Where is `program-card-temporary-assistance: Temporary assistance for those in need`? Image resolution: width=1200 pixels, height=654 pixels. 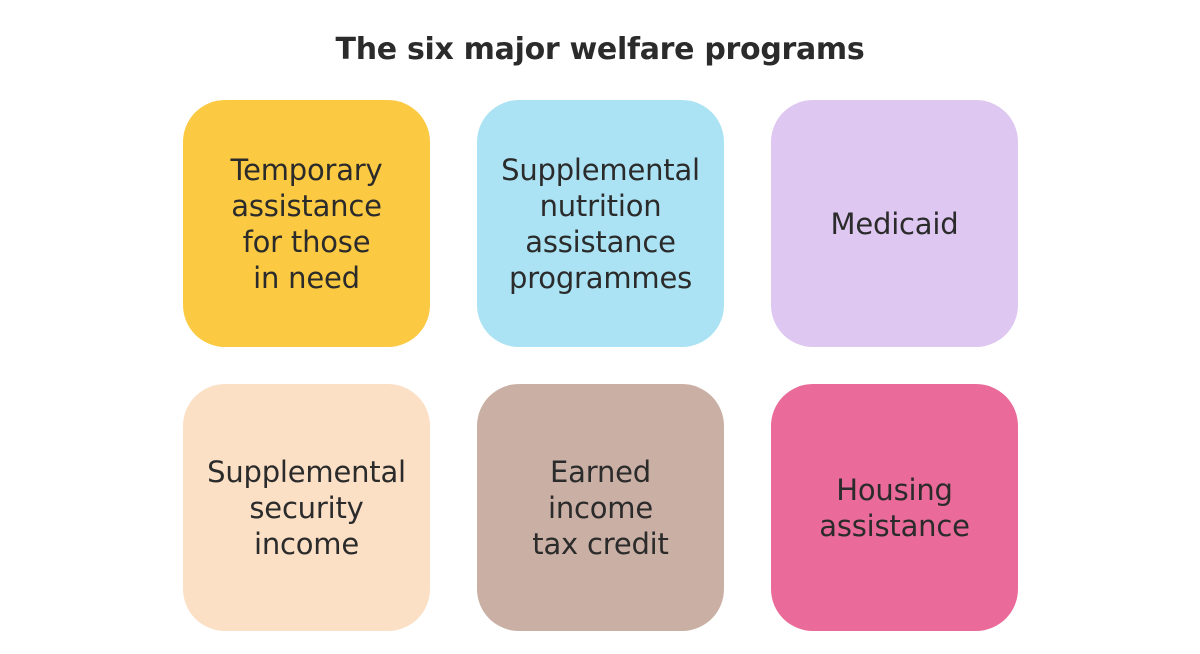 program-card-temporary-assistance: Temporary assistance for those in need is located at coordinates (306, 223).